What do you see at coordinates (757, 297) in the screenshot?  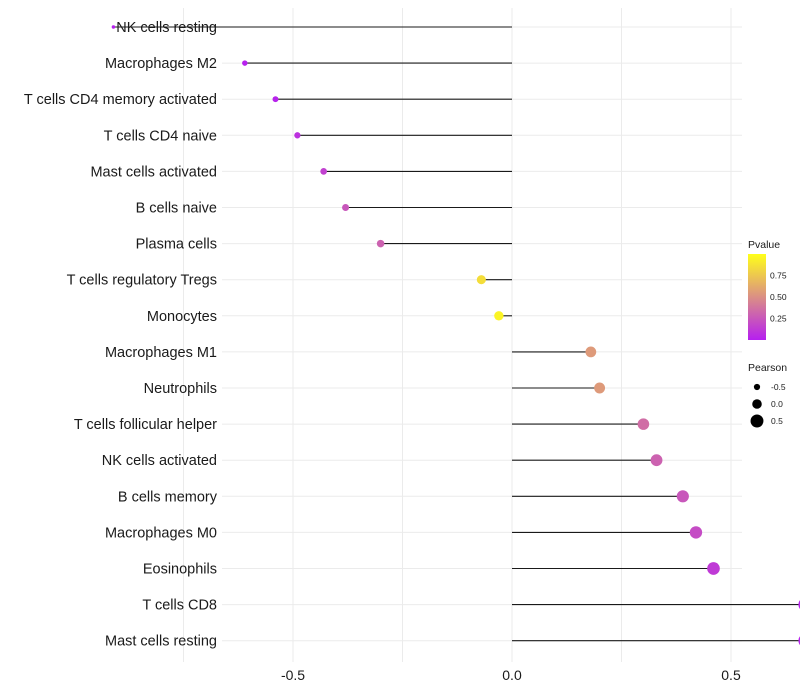 I see `legend-pvalue-colorbar` at bounding box center [757, 297].